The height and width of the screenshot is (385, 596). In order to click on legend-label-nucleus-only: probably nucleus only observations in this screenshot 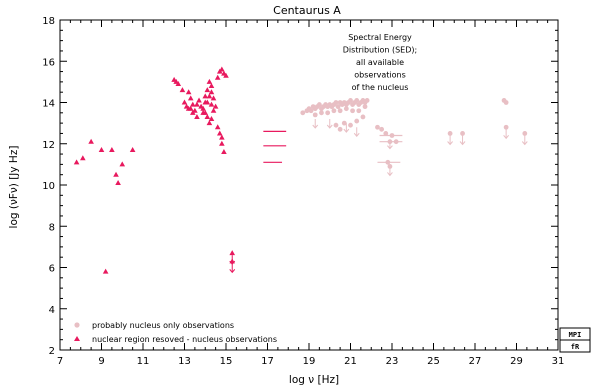, I will do `click(163, 325)`.